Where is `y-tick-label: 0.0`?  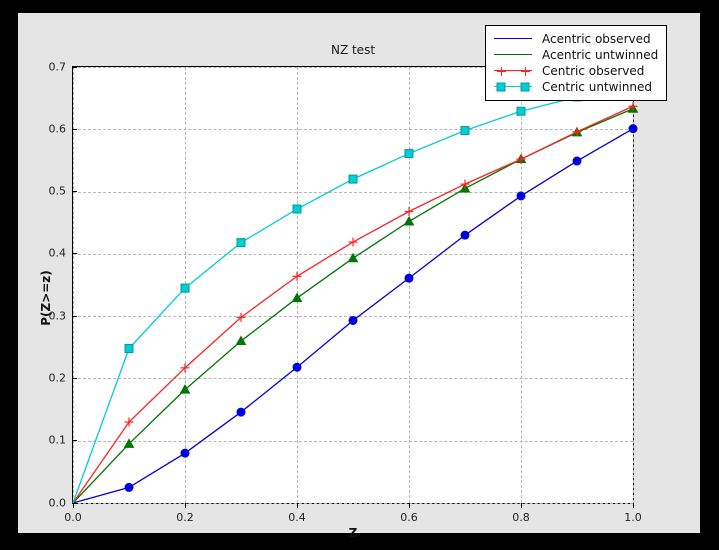 y-tick-label: 0.0 is located at coordinates (57, 502).